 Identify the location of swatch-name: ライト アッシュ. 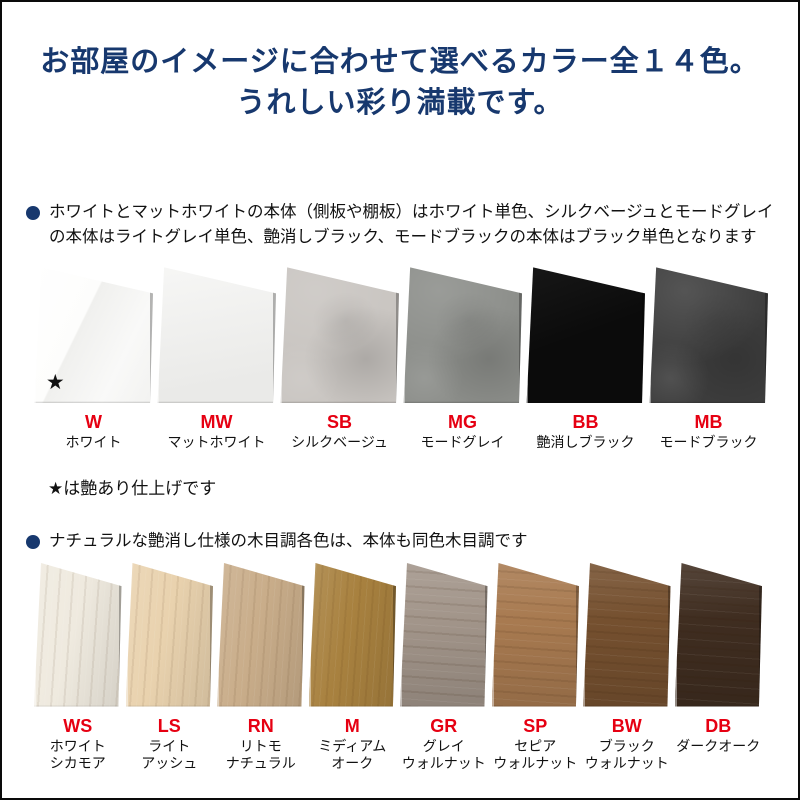
(169, 755).